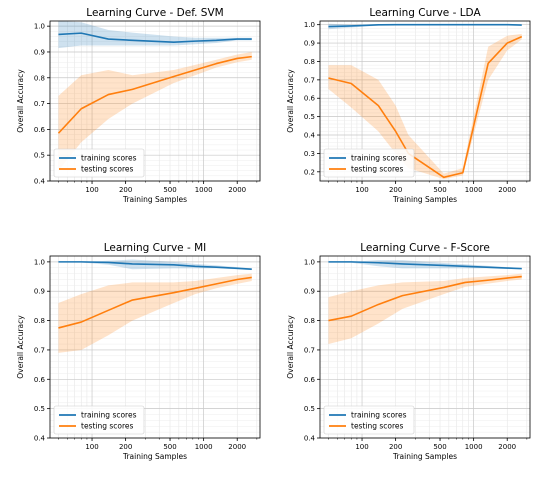 The height and width of the screenshot is (477, 550). I want to click on chart-title: Learning Curve - F-Score, so click(425, 248).